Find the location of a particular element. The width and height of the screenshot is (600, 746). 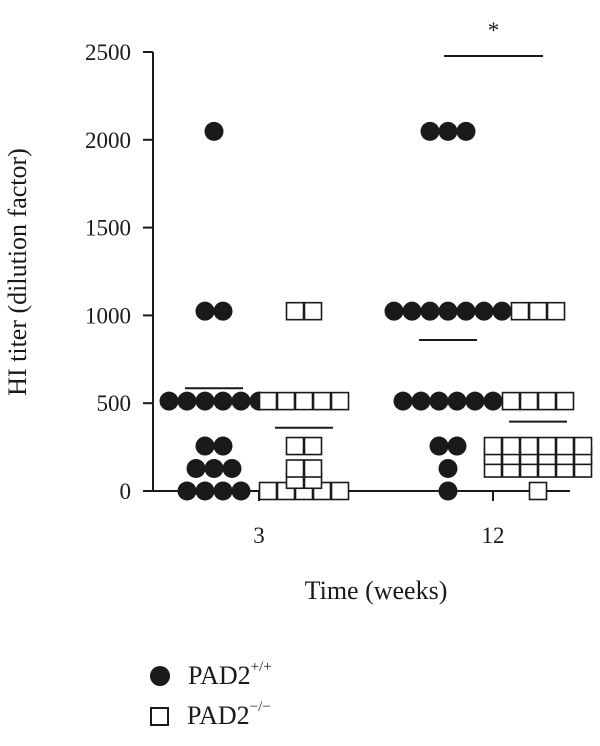

y-tick-label: 0 is located at coordinates (126, 491).